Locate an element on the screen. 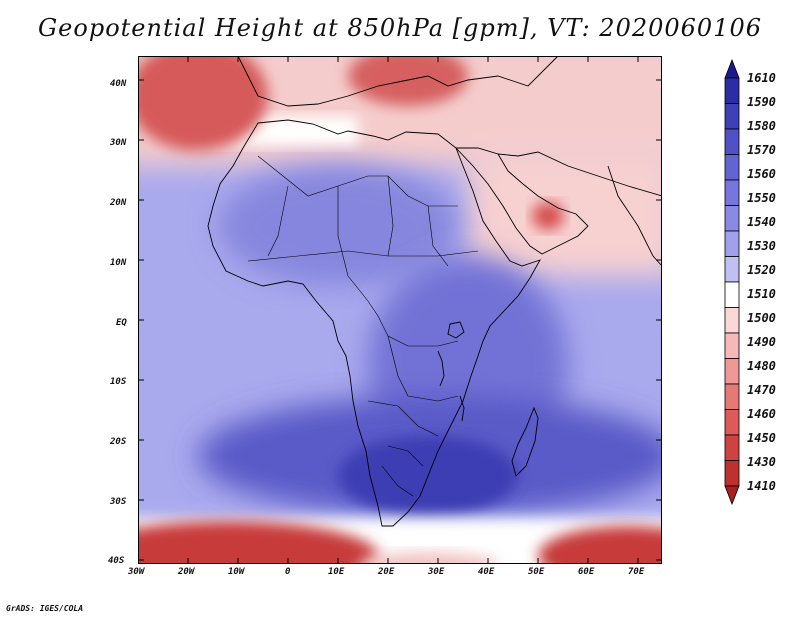 This screenshot has width=800, height=618. lon-tick-label: 10E is located at coordinates (336, 572).